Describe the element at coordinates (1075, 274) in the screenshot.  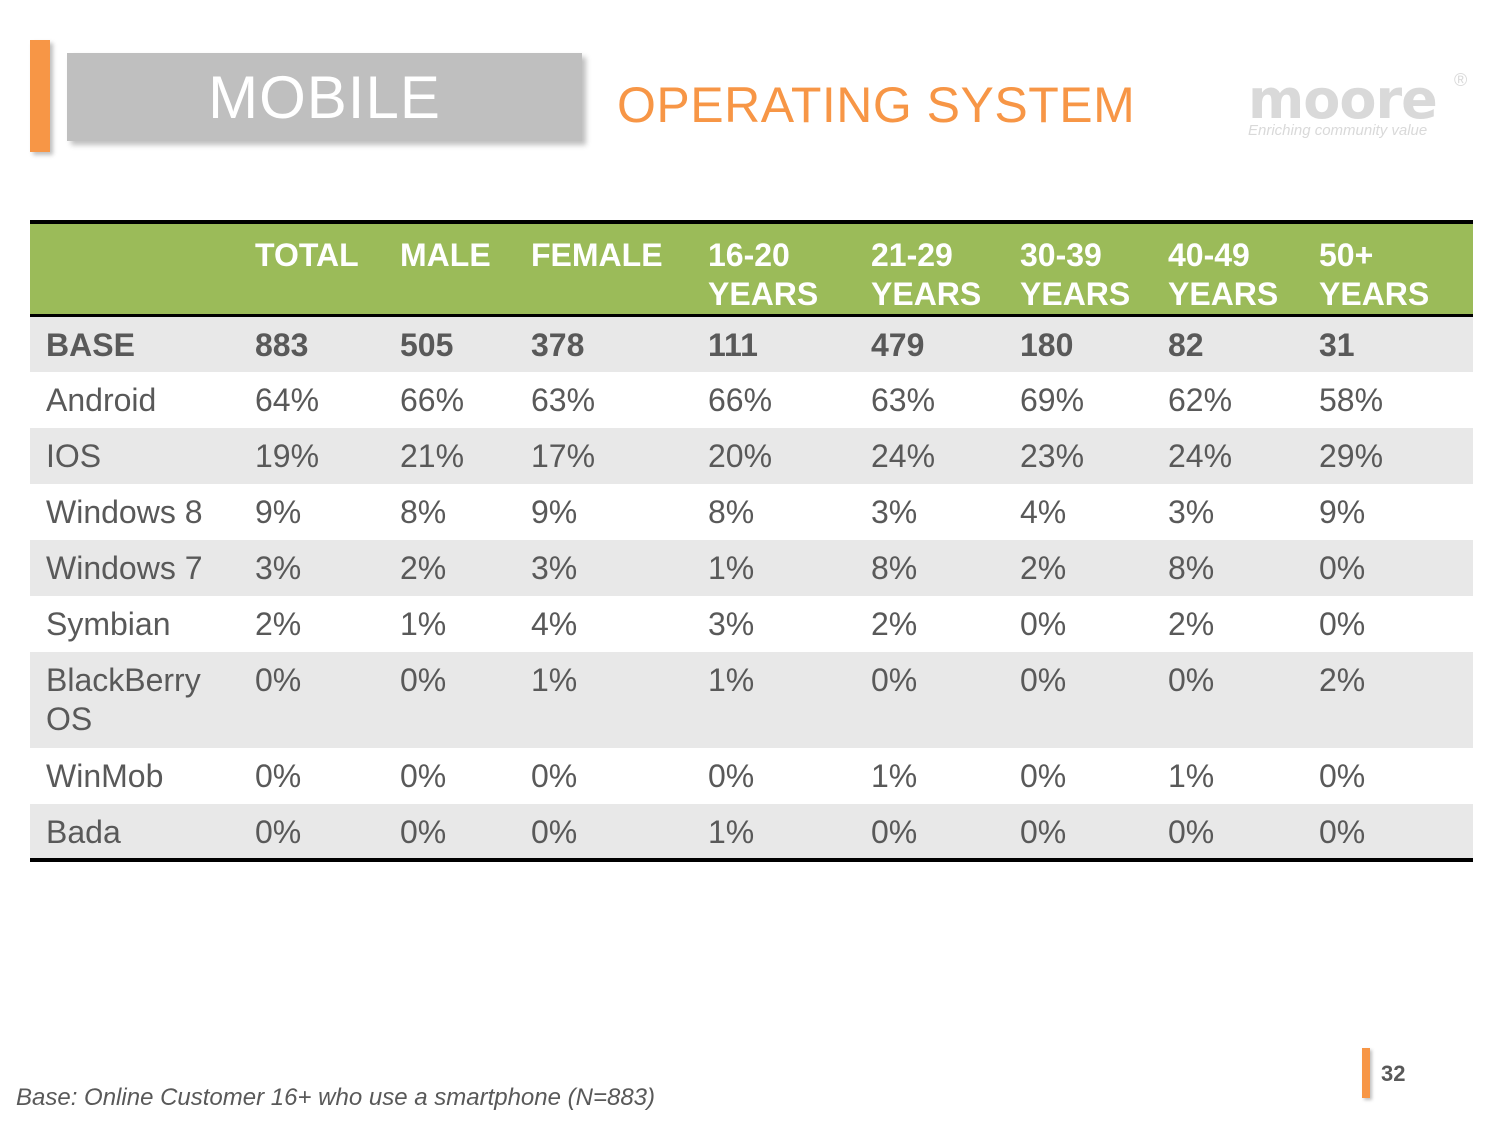
I see `column-header: 30-39 YEARS` at that location.